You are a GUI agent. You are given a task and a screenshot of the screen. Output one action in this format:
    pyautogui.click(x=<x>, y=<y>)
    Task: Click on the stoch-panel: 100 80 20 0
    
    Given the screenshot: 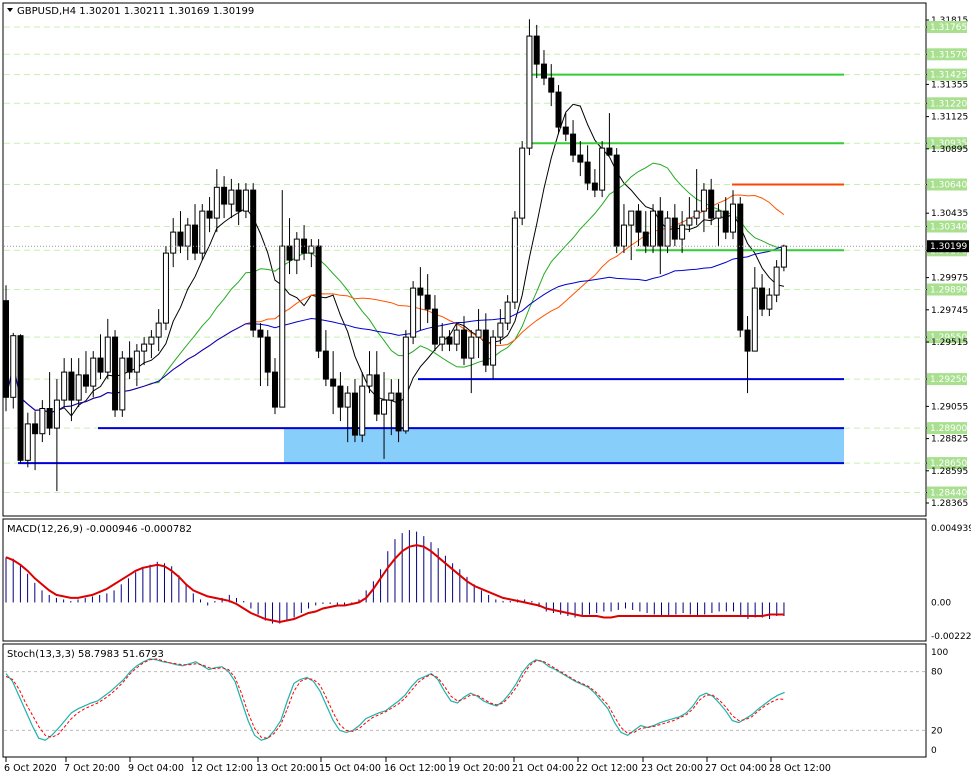 What is the action you would take?
    pyautogui.click(x=476, y=702)
    